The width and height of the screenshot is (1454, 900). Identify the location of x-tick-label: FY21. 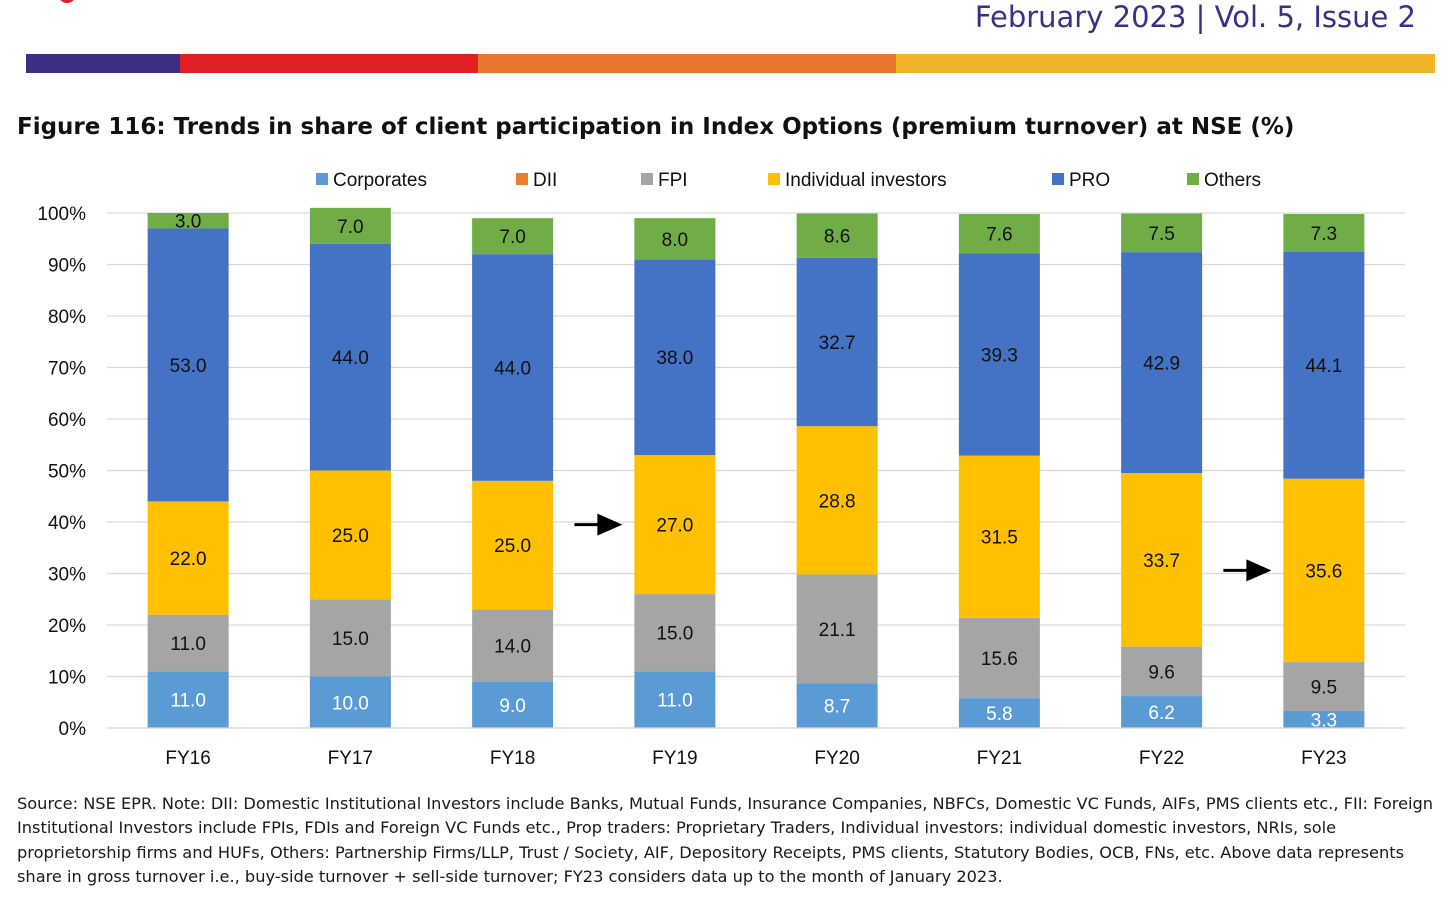
(999, 758).